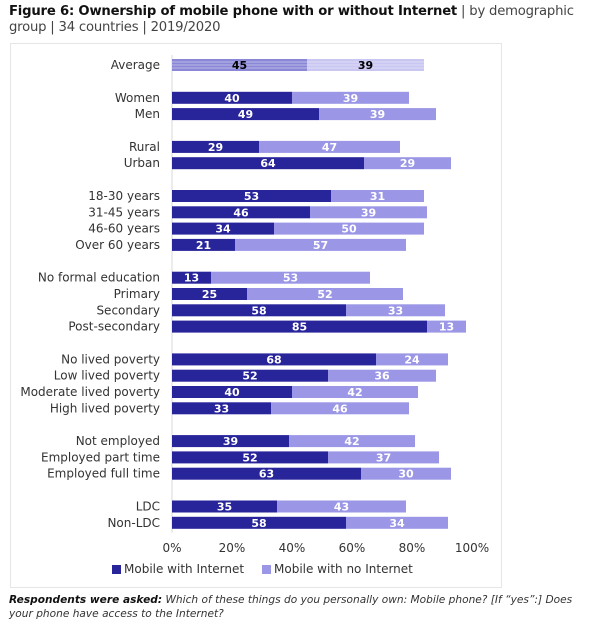  I want to click on data-label-with-internet-primary: 25, so click(209, 294).